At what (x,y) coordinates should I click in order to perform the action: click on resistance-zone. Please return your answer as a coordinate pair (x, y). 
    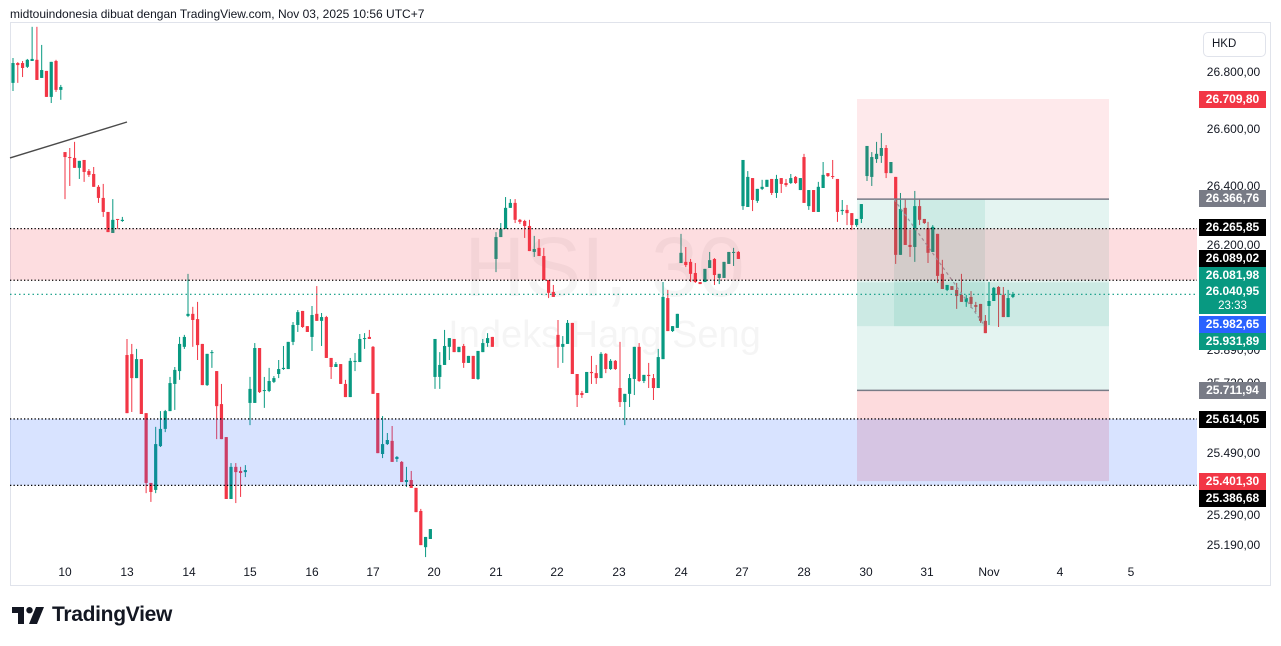
    Looking at the image, I should click on (603, 254).